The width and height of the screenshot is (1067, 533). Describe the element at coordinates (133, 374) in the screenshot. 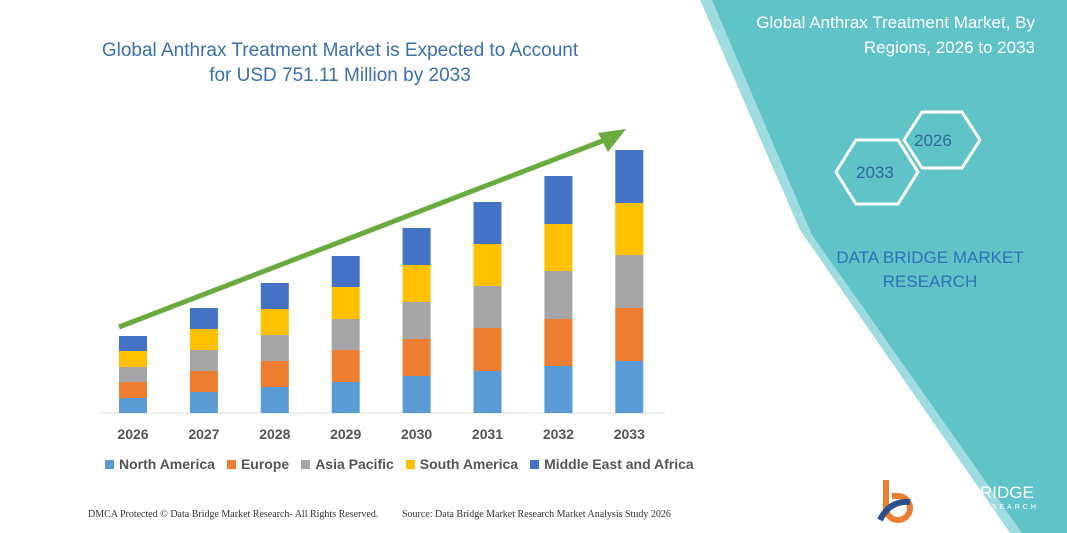

I see `bar-segment-asia-pacific-2026` at that location.